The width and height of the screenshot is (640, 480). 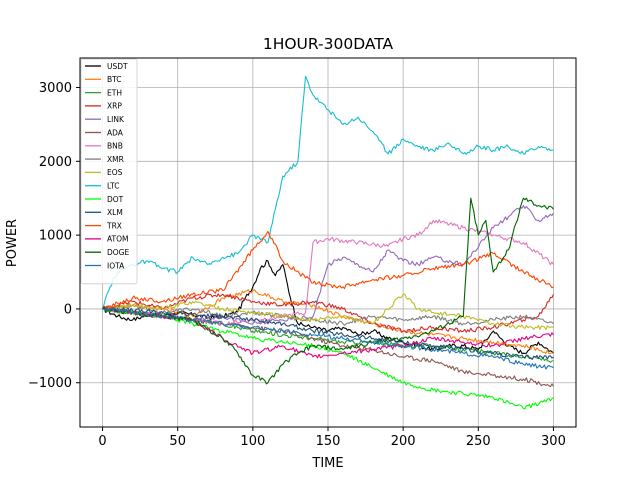 What do you see at coordinates (115, 132) in the screenshot?
I see `legend-label: ADA` at bounding box center [115, 132].